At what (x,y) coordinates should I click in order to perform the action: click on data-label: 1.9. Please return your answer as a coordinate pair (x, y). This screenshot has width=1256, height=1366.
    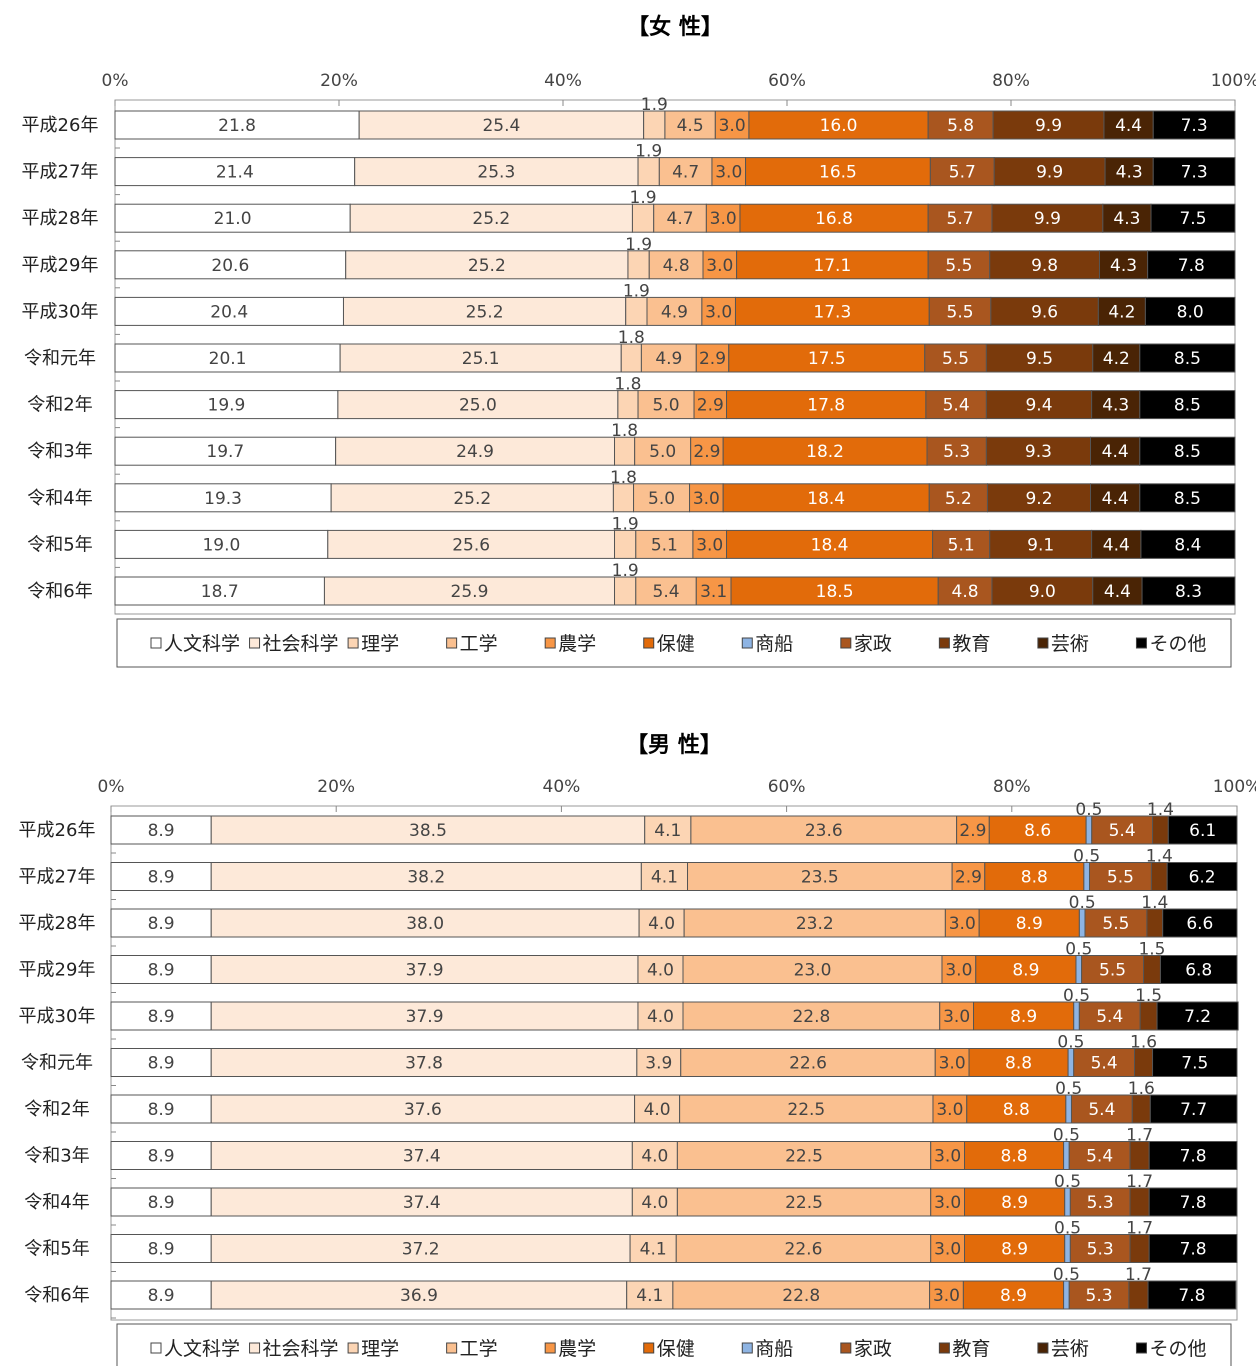
    Looking at the image, I should click on (636, 291).